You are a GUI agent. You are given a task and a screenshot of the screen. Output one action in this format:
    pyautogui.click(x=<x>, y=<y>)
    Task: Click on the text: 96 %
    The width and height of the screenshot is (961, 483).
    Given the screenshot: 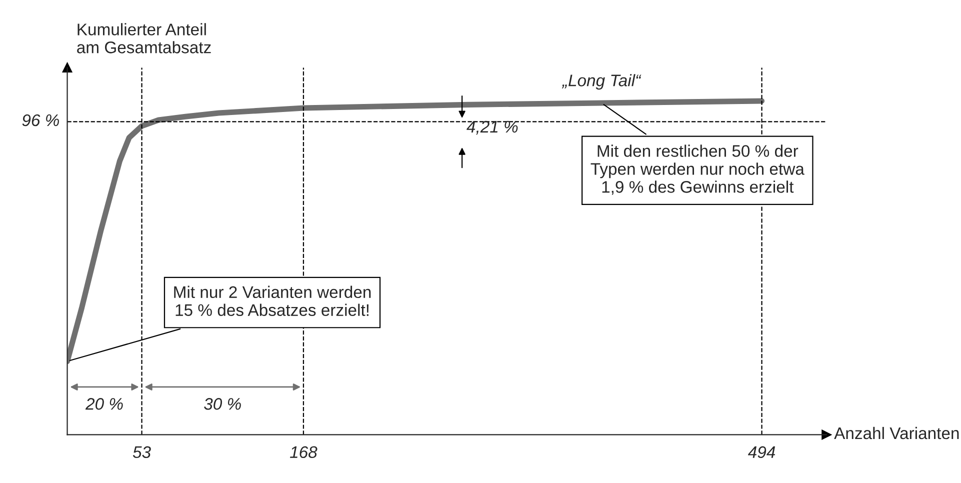 What is the action you would take?
    pyautogui.click(x=40, y=120)
    